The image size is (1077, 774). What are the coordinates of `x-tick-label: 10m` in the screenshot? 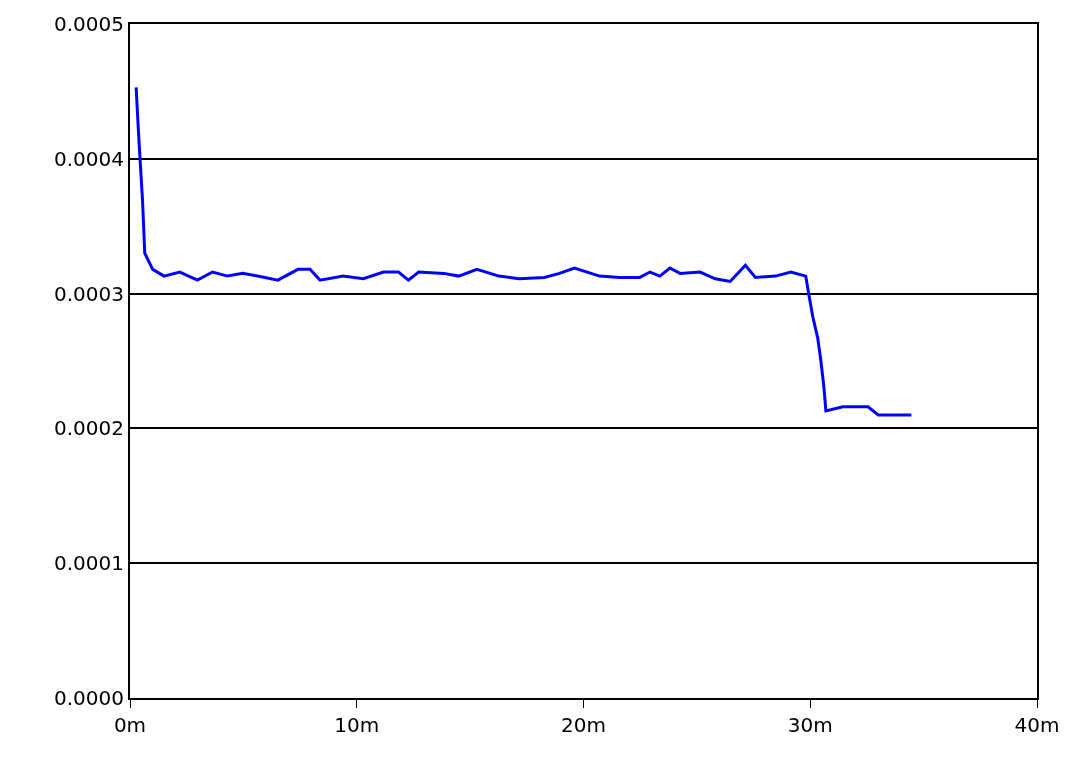 It's located at (357, 725).